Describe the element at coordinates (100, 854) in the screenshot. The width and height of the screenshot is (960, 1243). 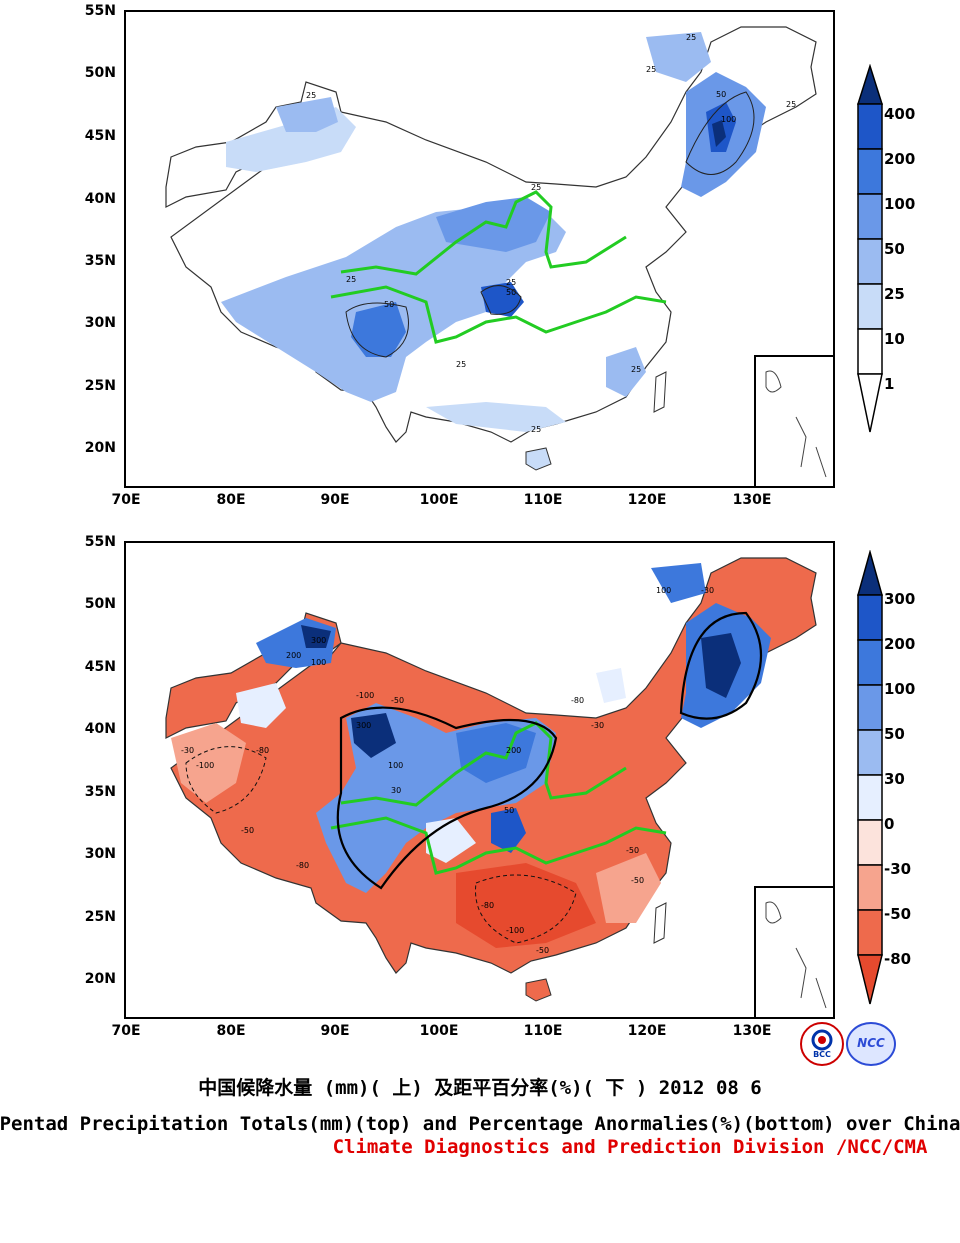
I see `bottom-lat-label-30: 30N` at that location.